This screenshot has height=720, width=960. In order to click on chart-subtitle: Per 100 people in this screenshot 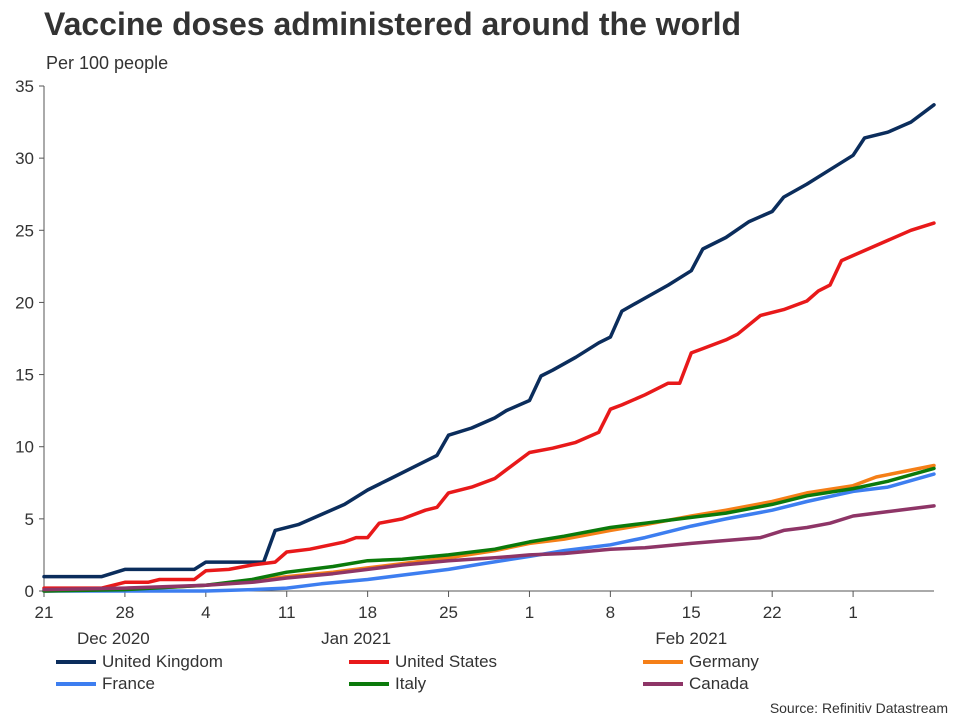, I will do `click(107, 63)`.